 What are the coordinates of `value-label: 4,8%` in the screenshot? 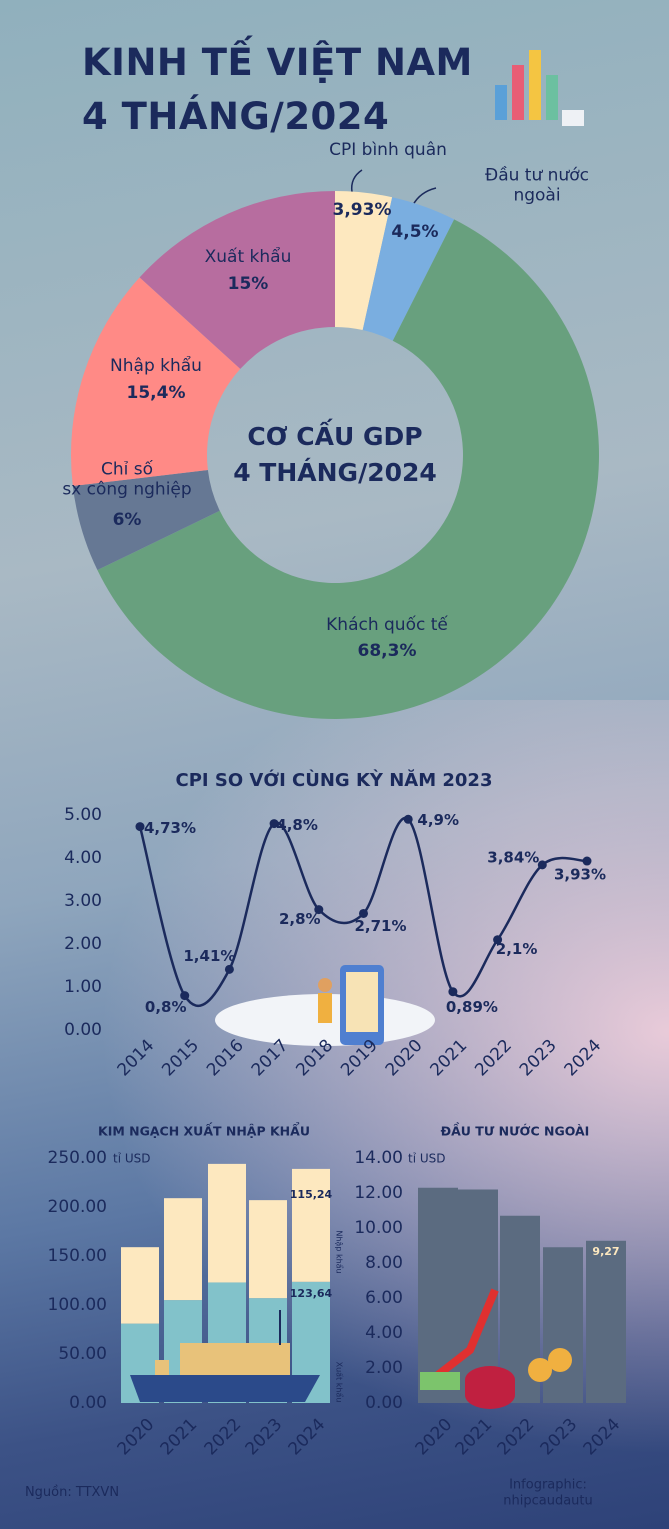 It's located at (297, 825).